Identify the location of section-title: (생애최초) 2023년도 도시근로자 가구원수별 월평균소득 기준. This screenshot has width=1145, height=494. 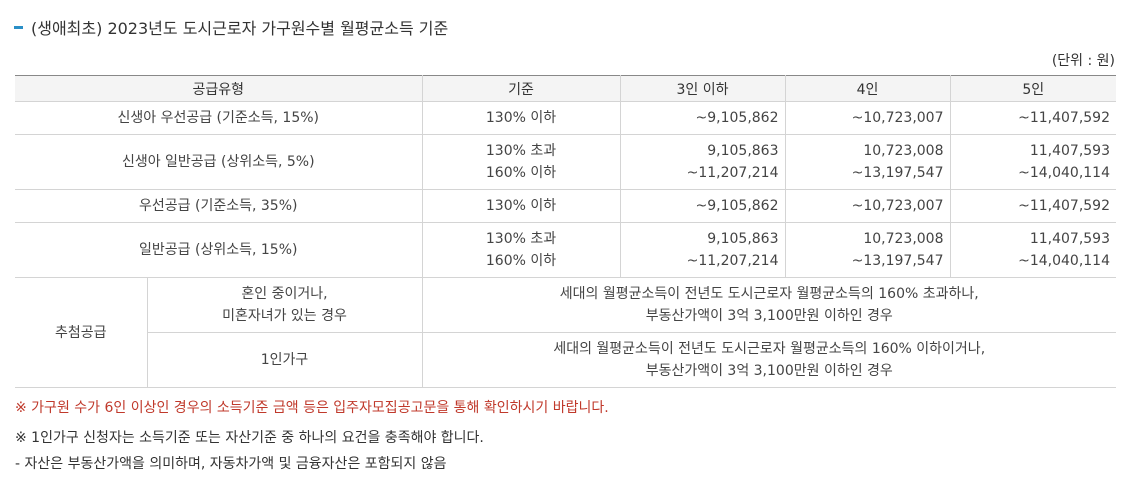
(231, 27).